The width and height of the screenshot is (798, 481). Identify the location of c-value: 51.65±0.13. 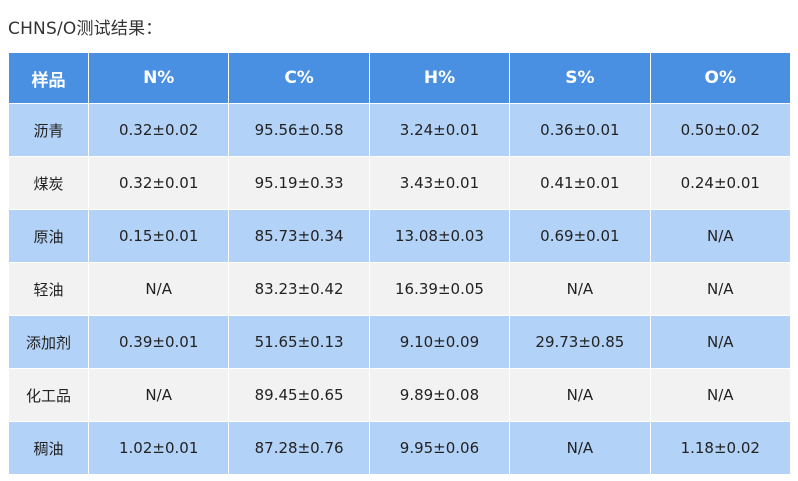
(299, 342).